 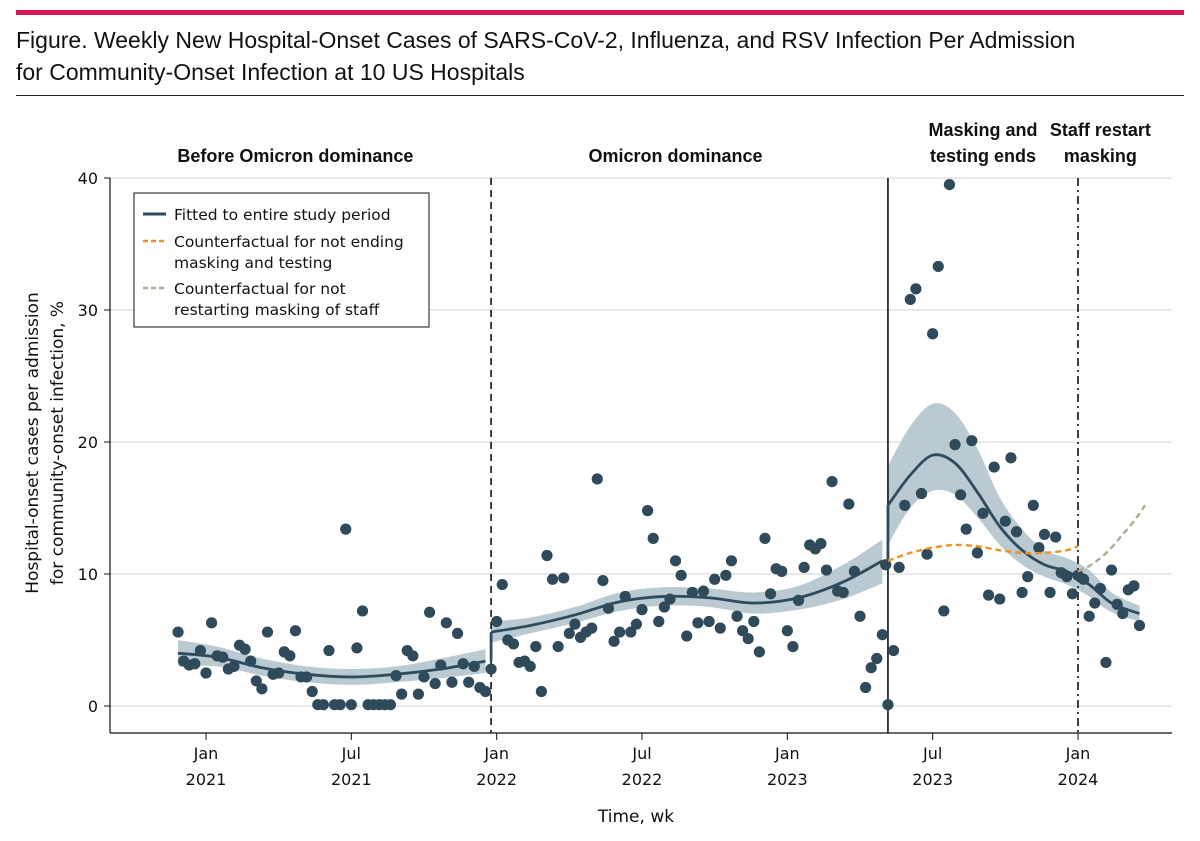 I want to click on legend-label-cf-masking-1: Counterfactual for not ending, so click(x=289, y=242).